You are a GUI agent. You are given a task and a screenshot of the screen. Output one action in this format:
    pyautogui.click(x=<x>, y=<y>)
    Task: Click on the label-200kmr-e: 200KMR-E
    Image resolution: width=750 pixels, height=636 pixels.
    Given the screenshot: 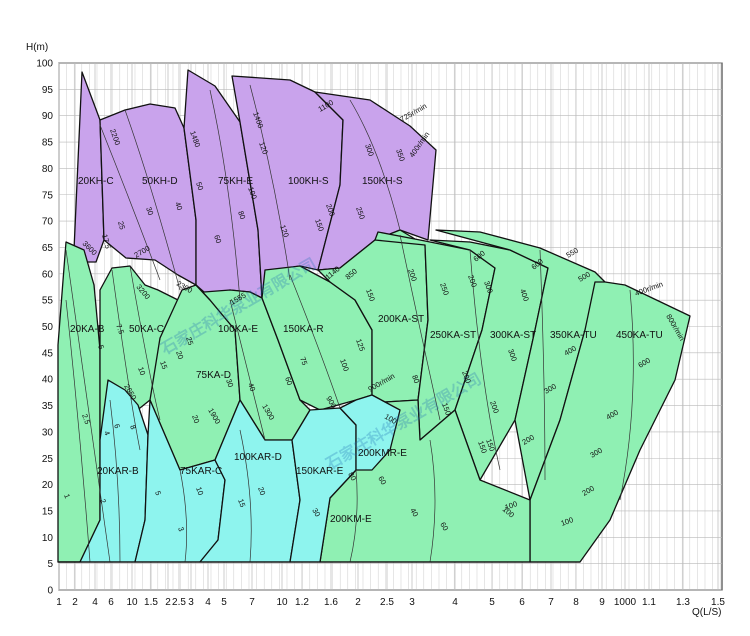 What is the action you would take?
    pyautogui.click(x=382, y=453)
    